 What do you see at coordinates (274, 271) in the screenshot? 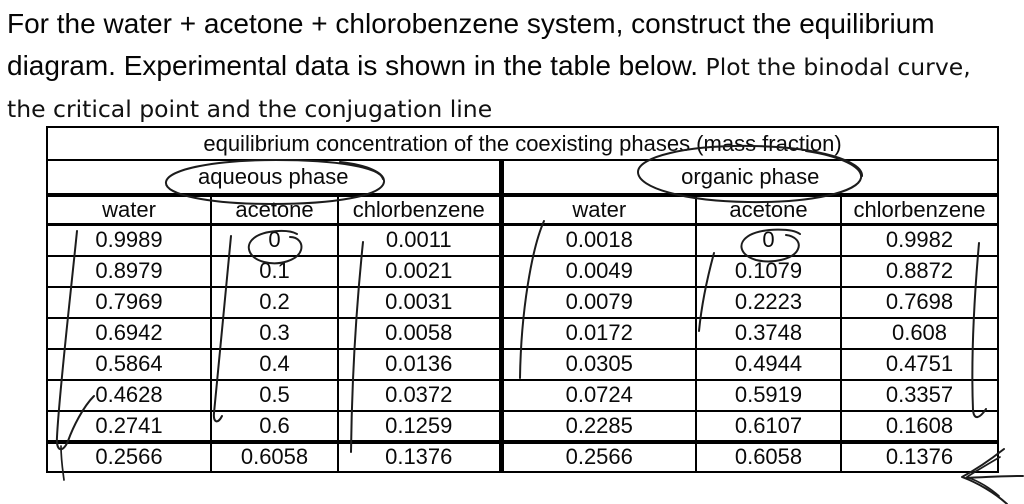
I see `table-cell: 0.1` at bounding box center [274, 271].